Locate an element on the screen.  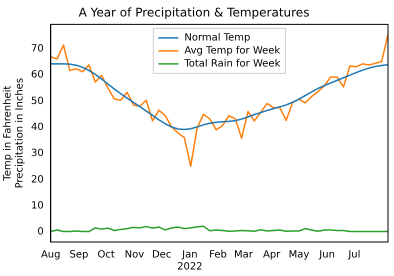
y-tick-label: 10 is located at coordinates (37, 206).